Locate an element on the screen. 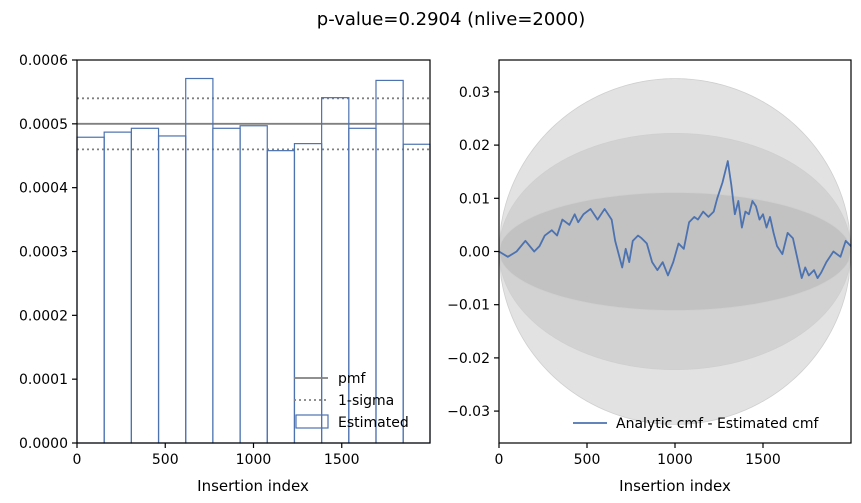 The height and width of the screenshot is (503, 861). figure-title: p-value=0.2904 (nlive=2000) is located at coordinates (451, 19).